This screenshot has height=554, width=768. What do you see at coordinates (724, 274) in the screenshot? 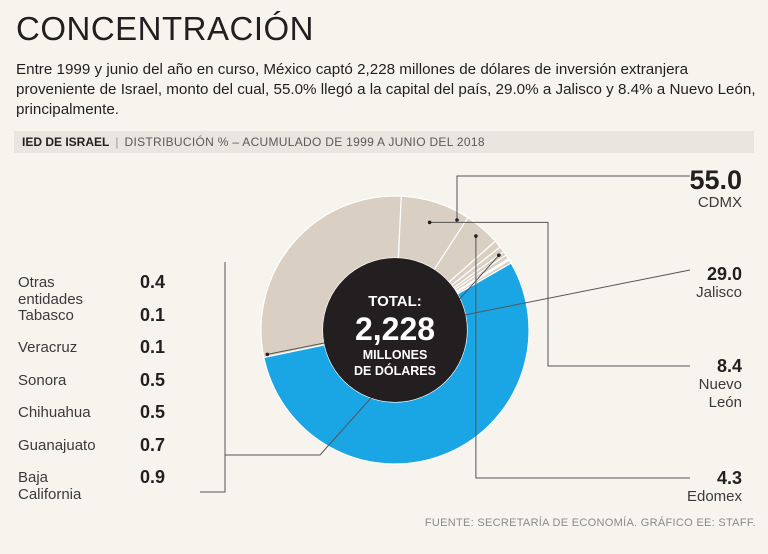
I see `callout-value: 29.0` at bounding box center [724, 274].